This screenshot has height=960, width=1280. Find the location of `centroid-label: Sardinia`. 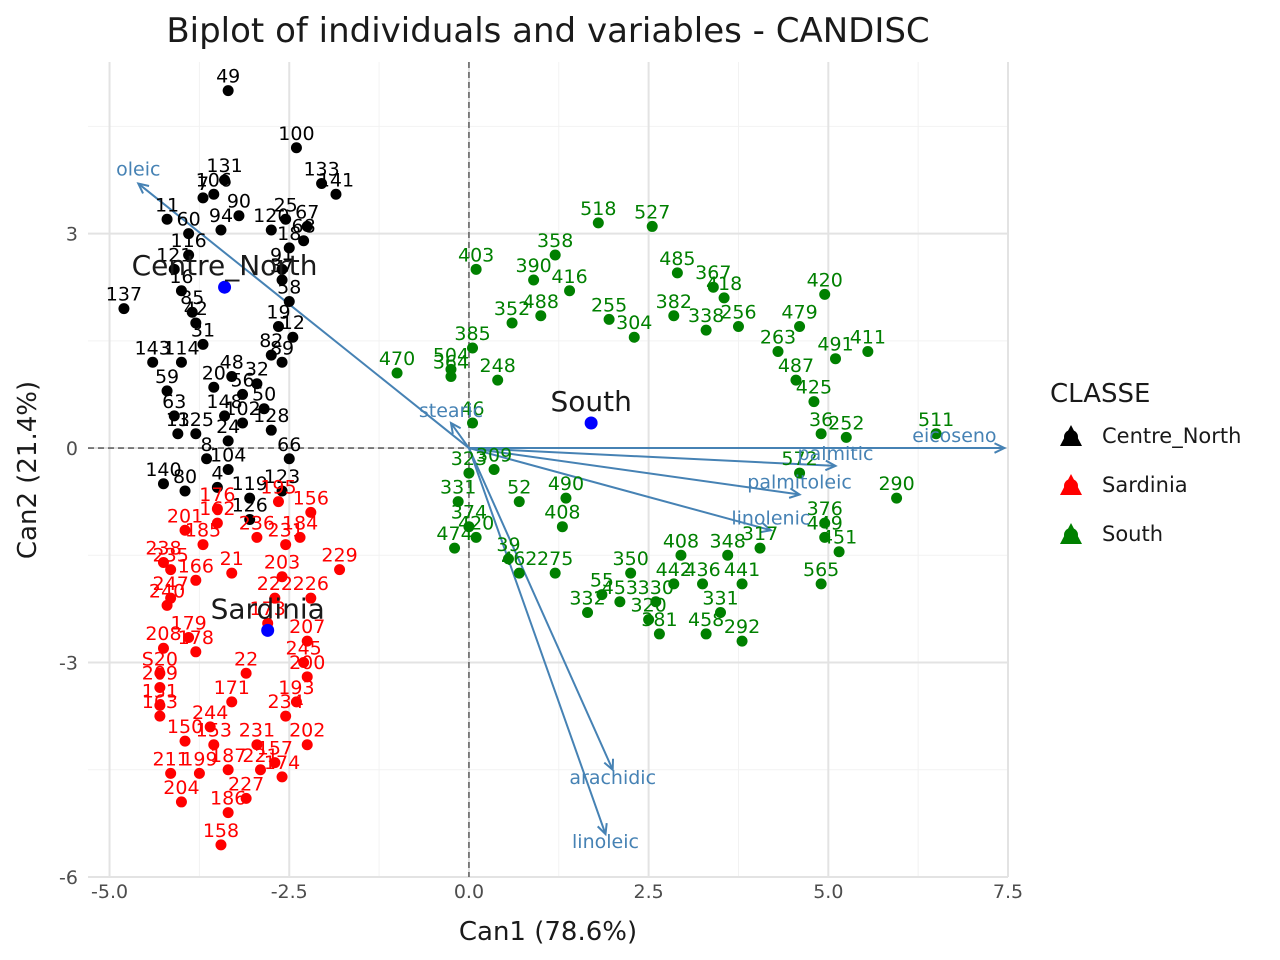

centroid-label: Sardinia is located at coordinates (268, 608).